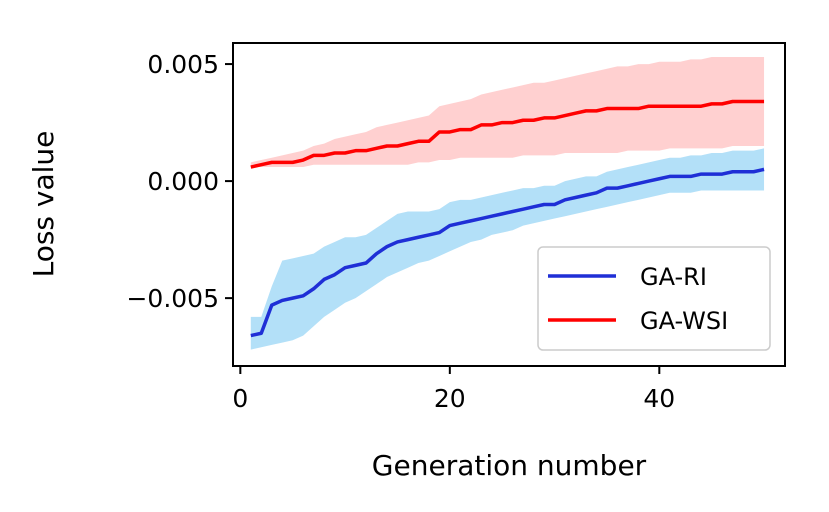  What do you see at coordinates (240, 398) in the screenshot?
I see `x-tick-label: 0` at bounding box center [240, 398].